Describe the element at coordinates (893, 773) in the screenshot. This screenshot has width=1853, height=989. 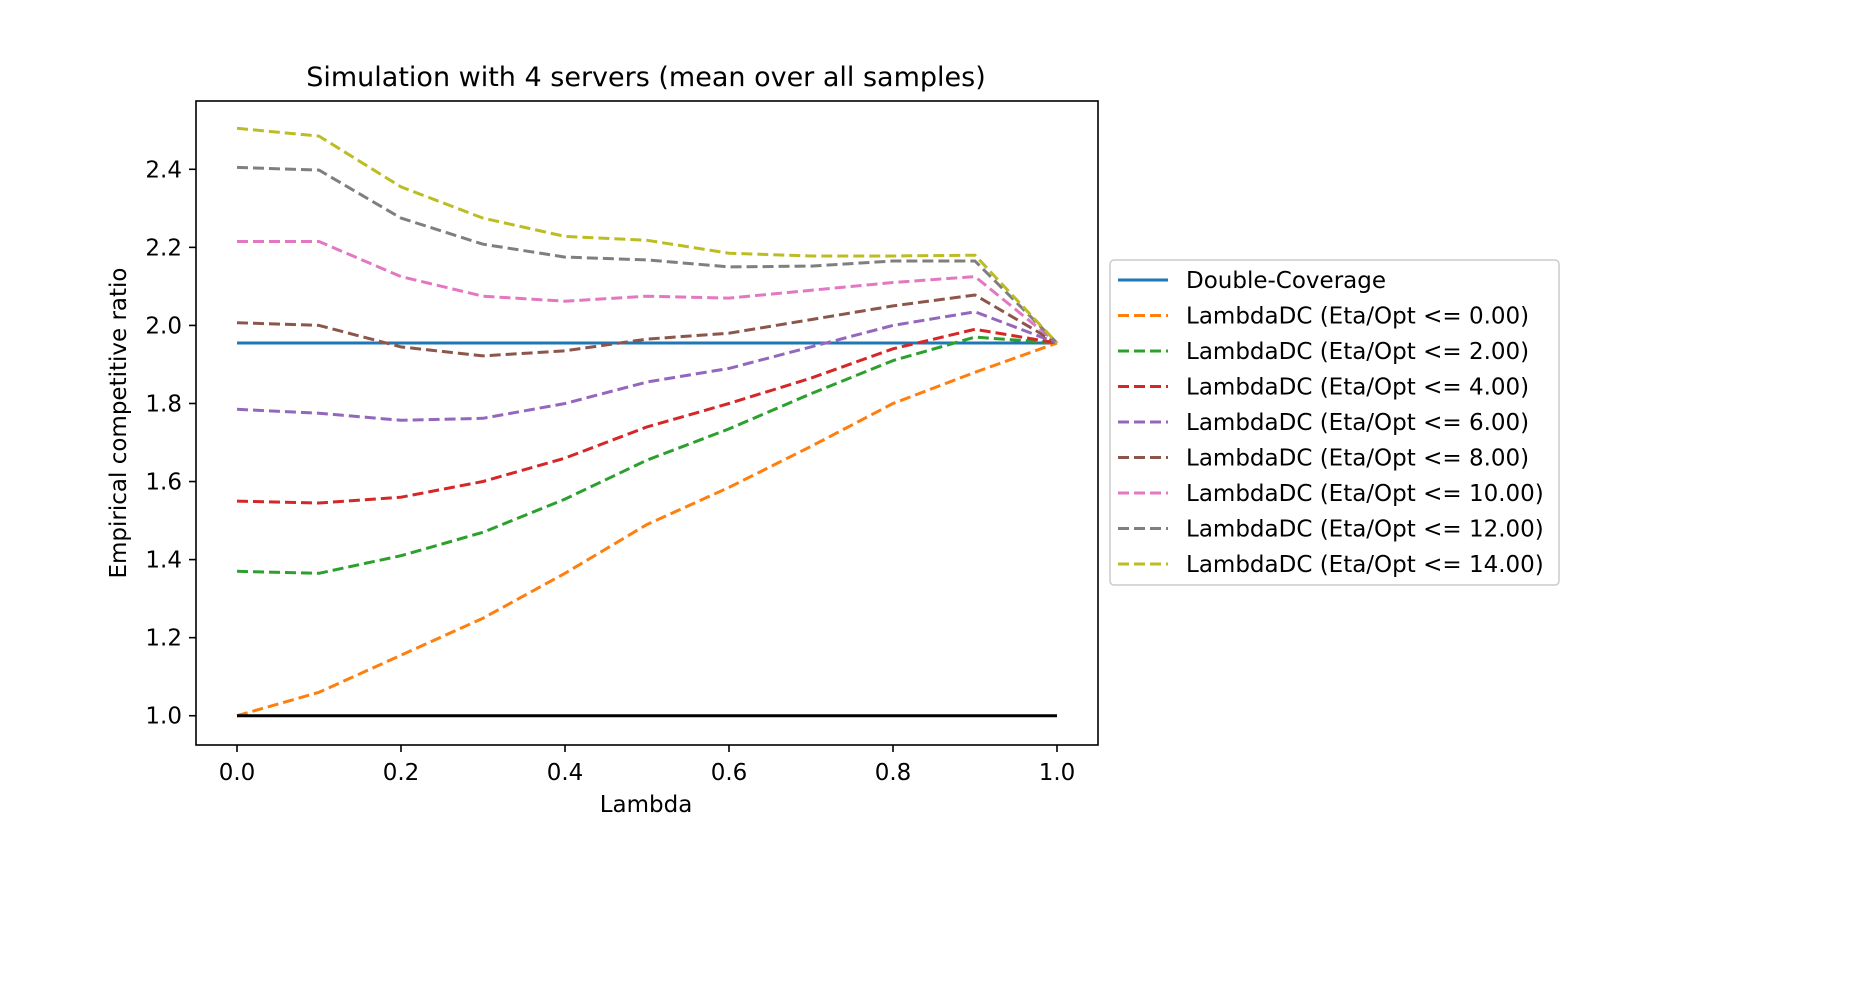
I see `x-tick-label: 0.8` at that location.